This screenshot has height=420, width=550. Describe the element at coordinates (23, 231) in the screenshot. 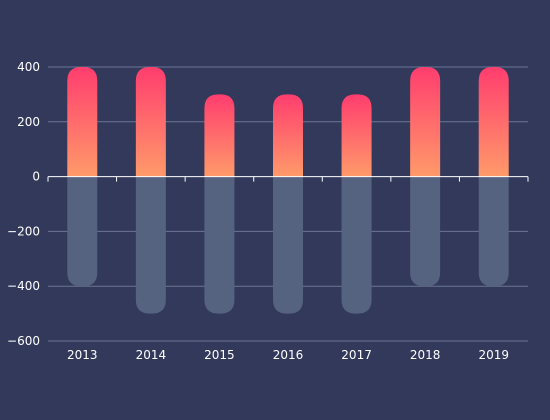

I see `y-tick-label: −200` at that location.